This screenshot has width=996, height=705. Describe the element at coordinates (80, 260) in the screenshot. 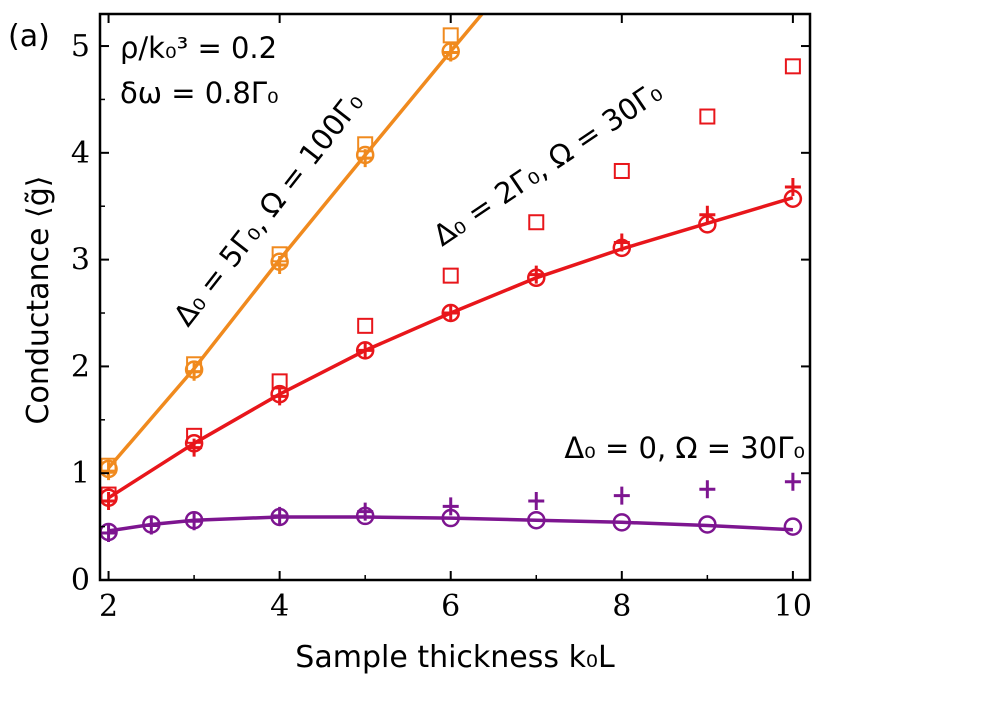

I see `y-tick-label-3: 3` at that location.